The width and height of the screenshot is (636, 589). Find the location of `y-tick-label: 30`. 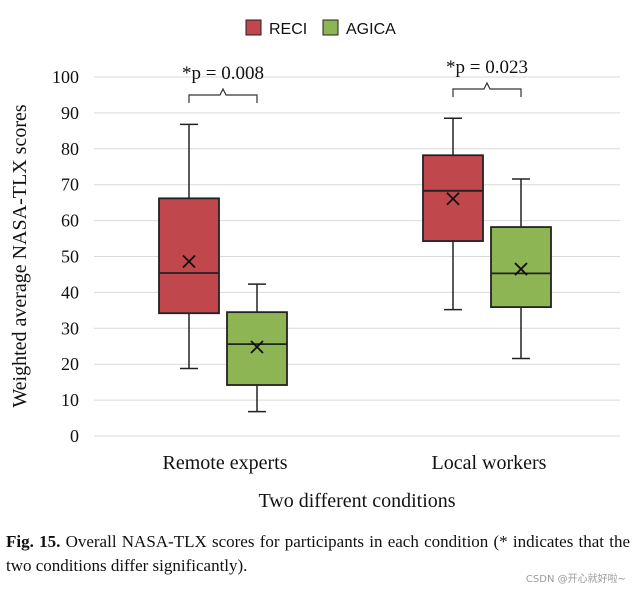

y-tick-label: 30 is located at coordinates (70, 328).